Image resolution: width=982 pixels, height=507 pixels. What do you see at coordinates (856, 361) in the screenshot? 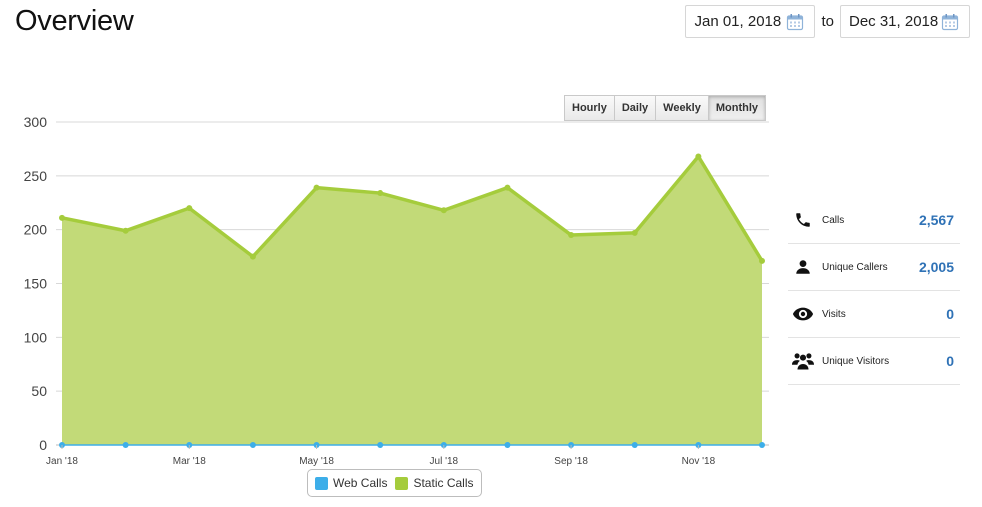
I see `stat-label: Unique Visitors` at bounding box center [856, 361].